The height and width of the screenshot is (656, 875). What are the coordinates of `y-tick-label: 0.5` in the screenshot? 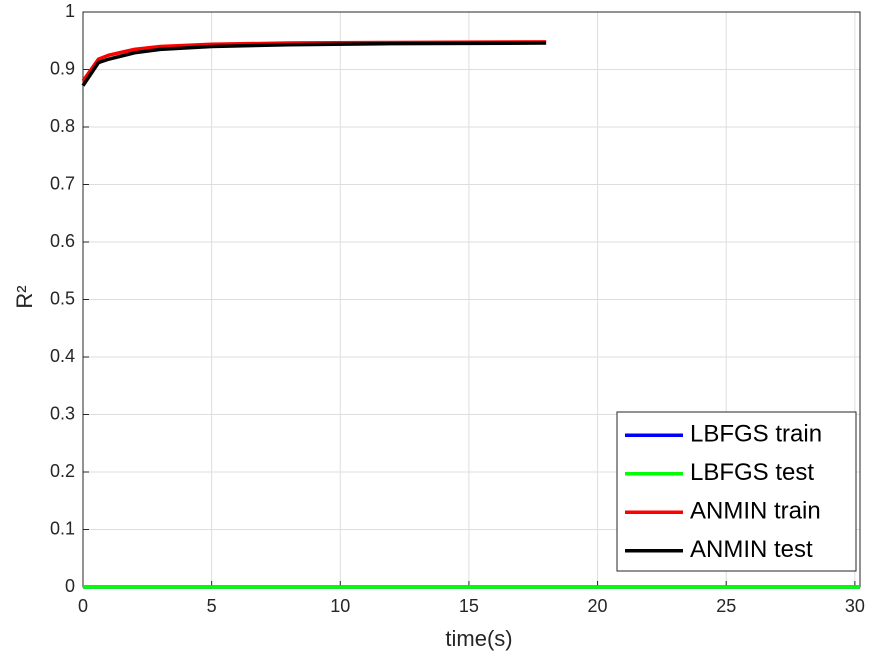 It's located at (62, 298).